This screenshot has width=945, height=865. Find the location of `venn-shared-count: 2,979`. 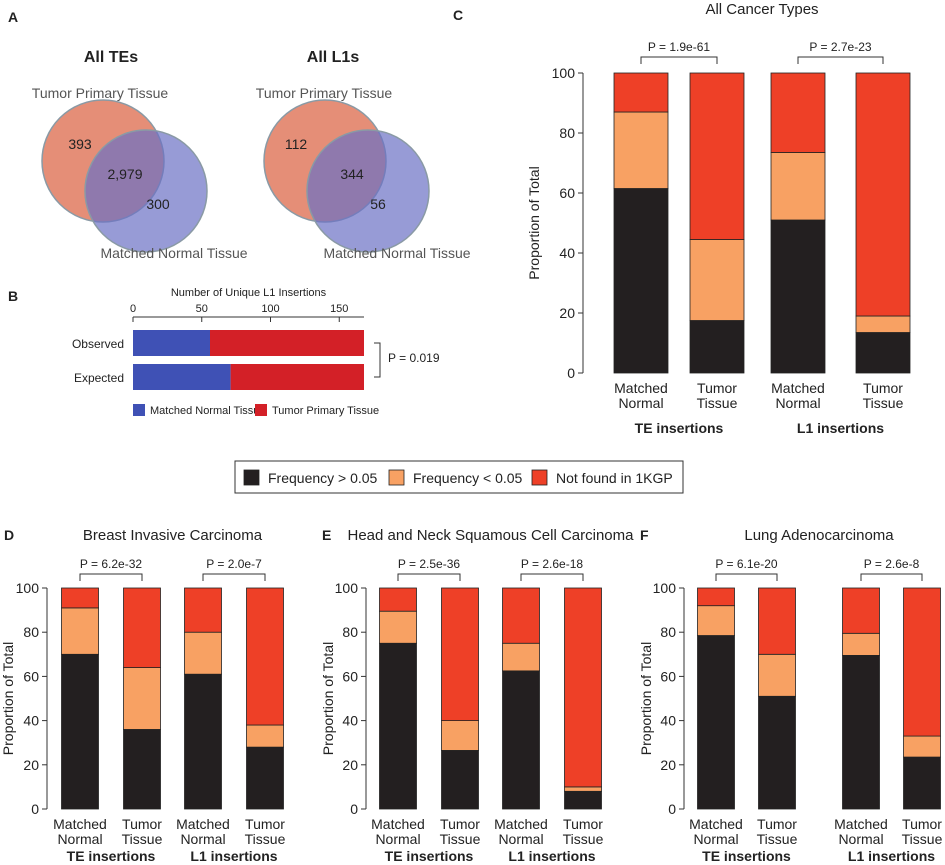

venn-shared-count: 2,979 is located at coordinates (124, 174).